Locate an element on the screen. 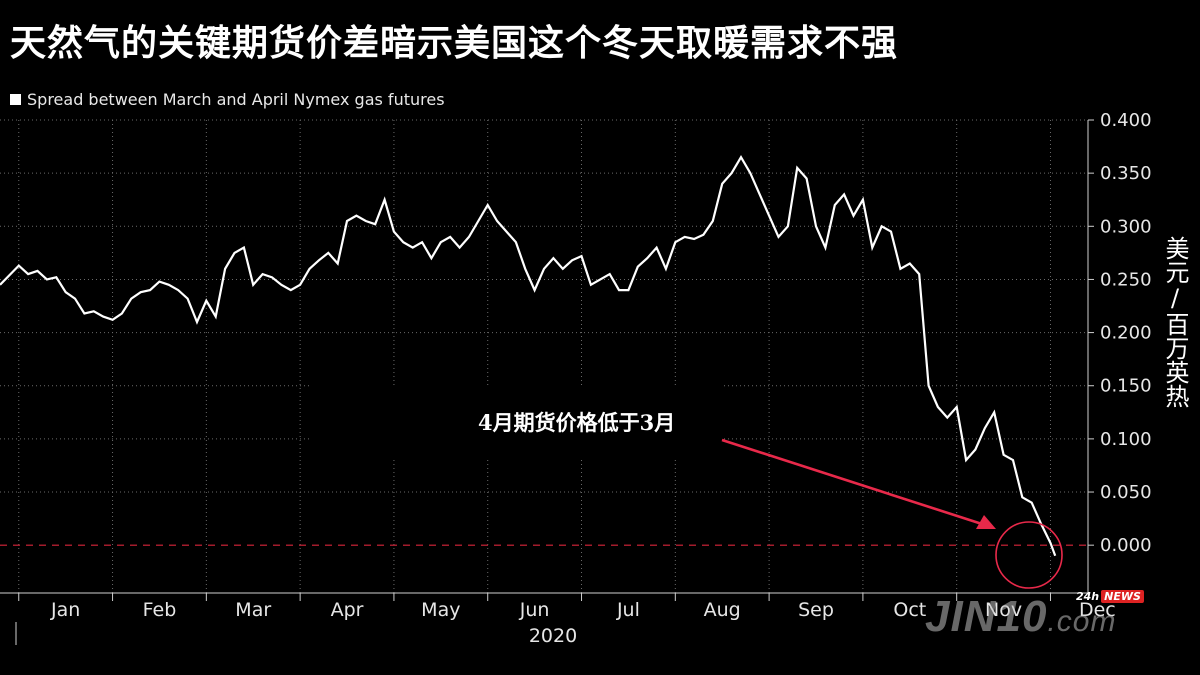  chart-title: 天然气的关键期货价差暗示美国这个冬天取暖需求不强 is located at coordinates (454, 43).